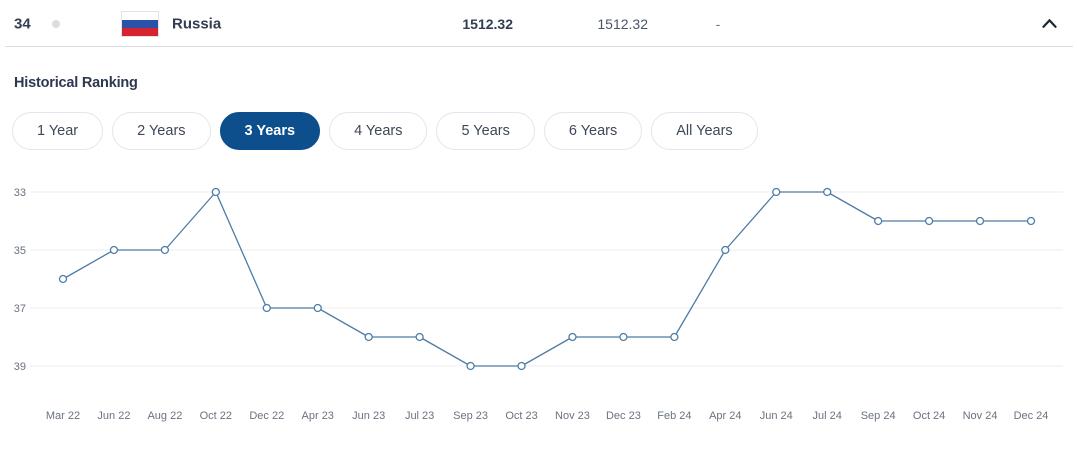 The width and height of the screenshot is (1077, 452). Describe the element at coordinates (20, 193) in the screenshot. I see `y-axis-tick-label: 33` at that location.